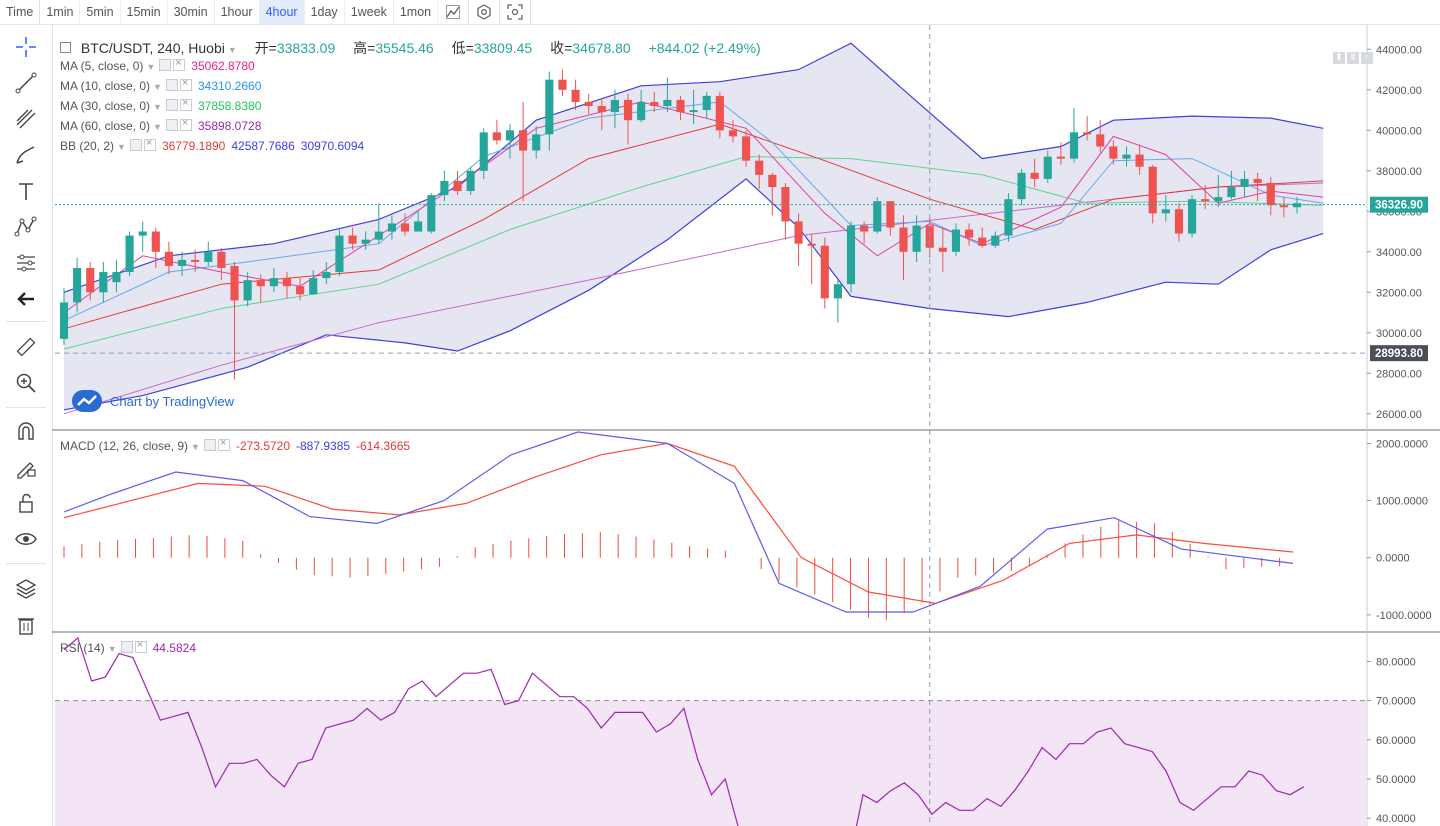 The width and height of the screenshot is (1440, 826). Describe the element at coordinates (26, 503) in the screenshot. I see `unlock-icon` at that location.